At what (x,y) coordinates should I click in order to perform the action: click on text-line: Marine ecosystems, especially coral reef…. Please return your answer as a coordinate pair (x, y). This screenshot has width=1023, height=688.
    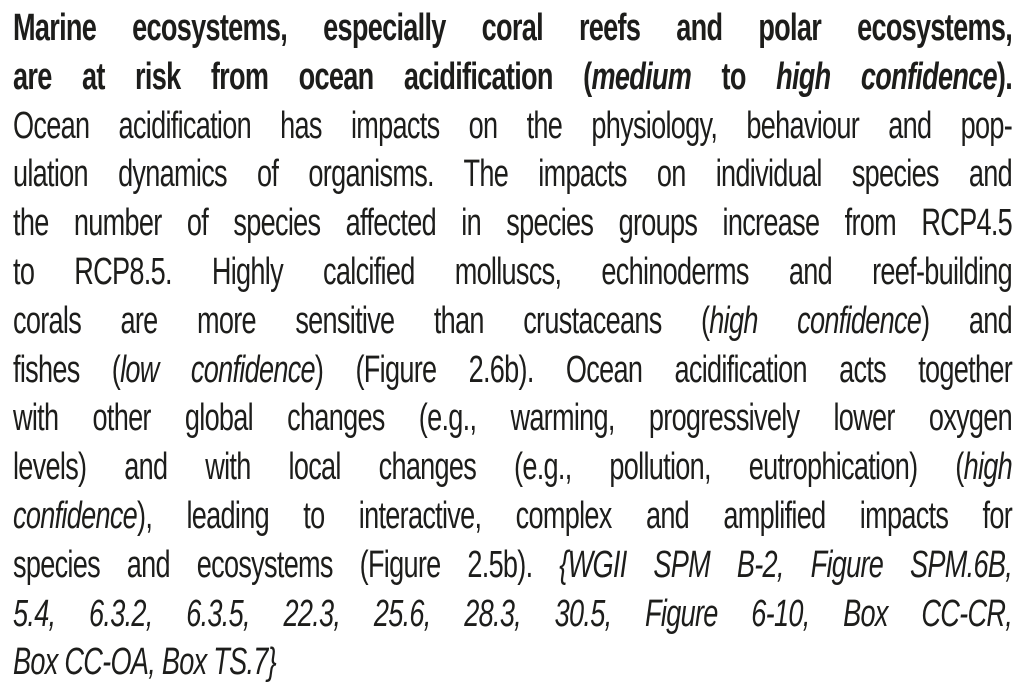
    Looking at the image, I should click on (513, 28).